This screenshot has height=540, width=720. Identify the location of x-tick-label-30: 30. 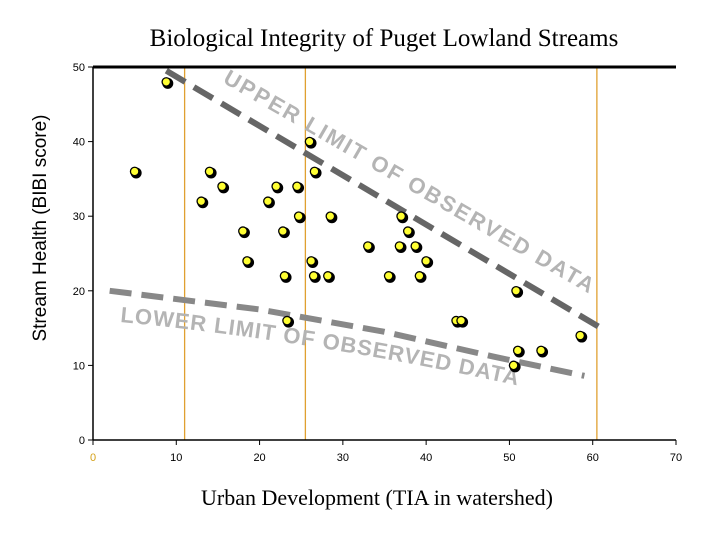
(343, 458).